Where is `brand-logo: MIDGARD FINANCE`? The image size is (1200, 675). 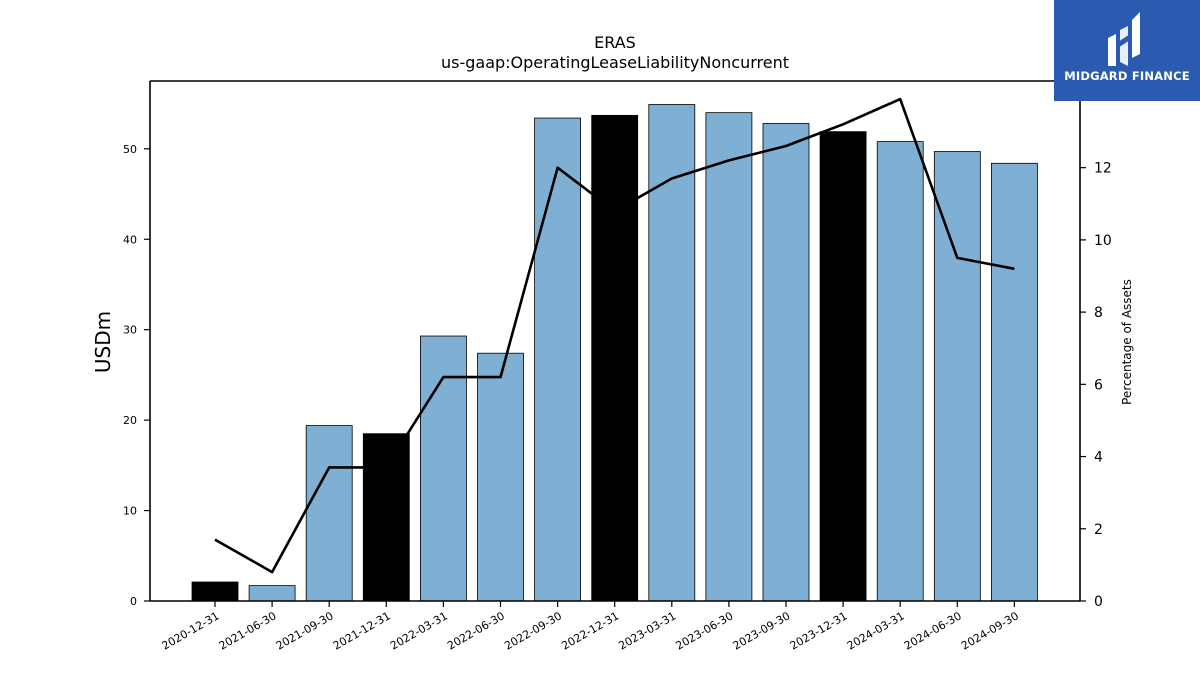 brand-logo: MIDGARD FINANCE is located at coordinates (1127, 50).